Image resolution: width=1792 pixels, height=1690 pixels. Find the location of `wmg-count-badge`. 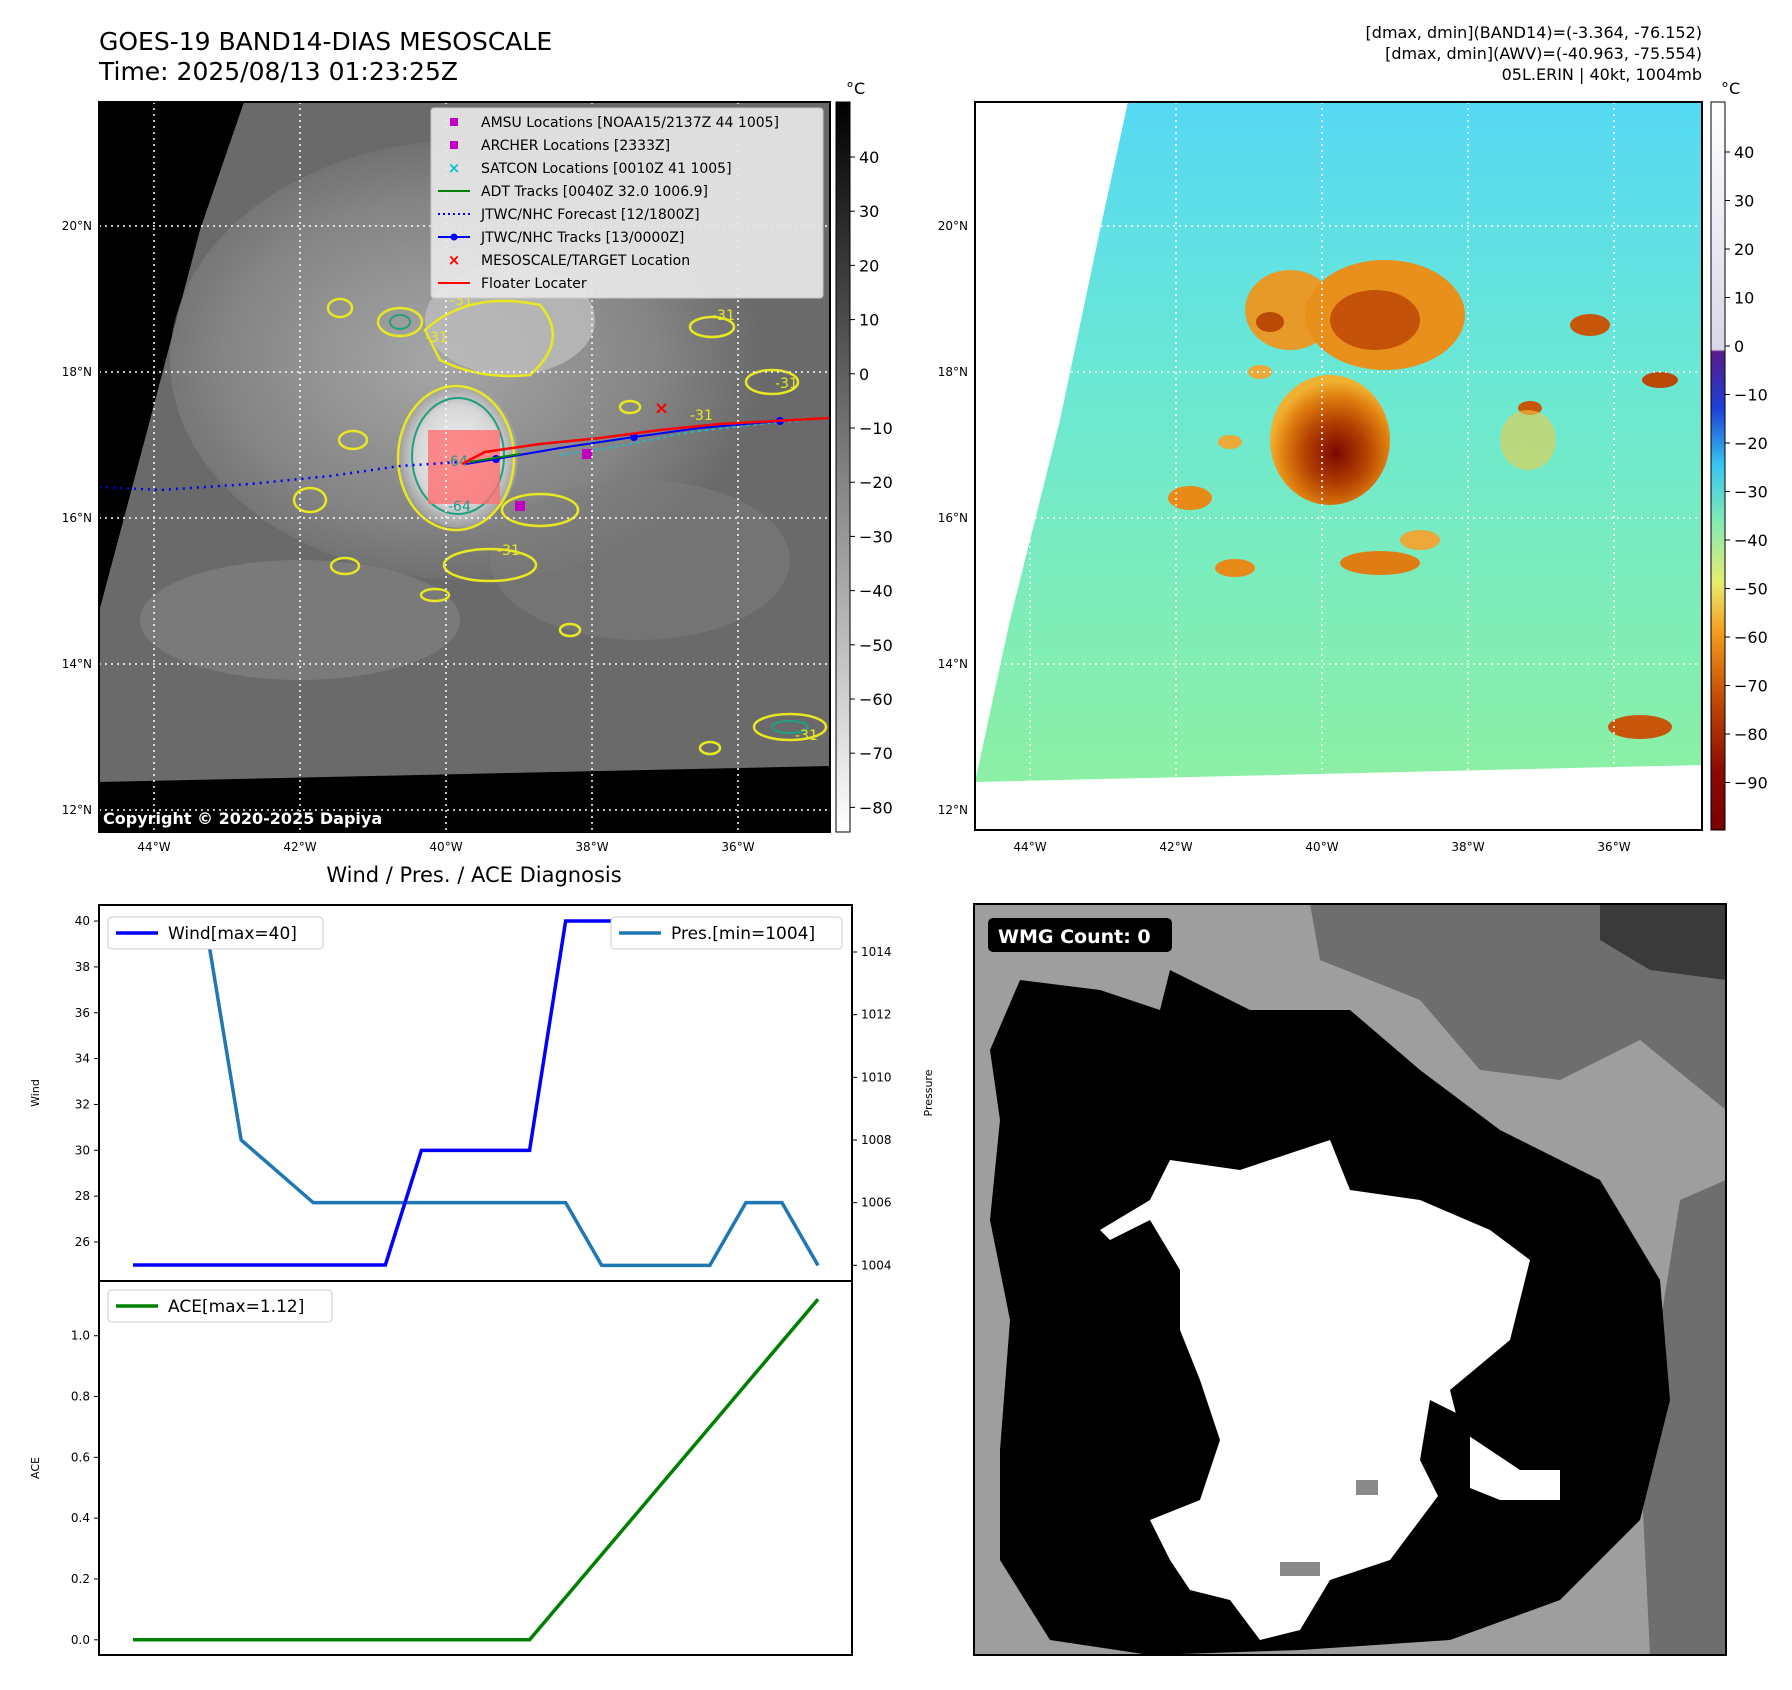

wmg-count-badge is located at coordinates (1080, 935).